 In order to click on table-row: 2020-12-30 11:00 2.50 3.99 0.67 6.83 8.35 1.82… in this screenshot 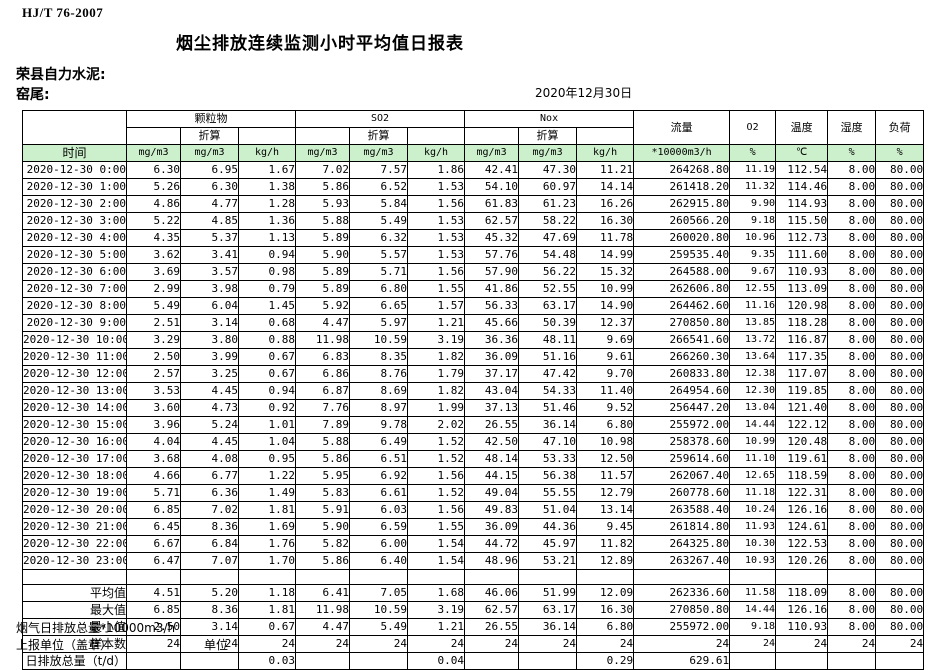, I will do `click(473, 357)`.